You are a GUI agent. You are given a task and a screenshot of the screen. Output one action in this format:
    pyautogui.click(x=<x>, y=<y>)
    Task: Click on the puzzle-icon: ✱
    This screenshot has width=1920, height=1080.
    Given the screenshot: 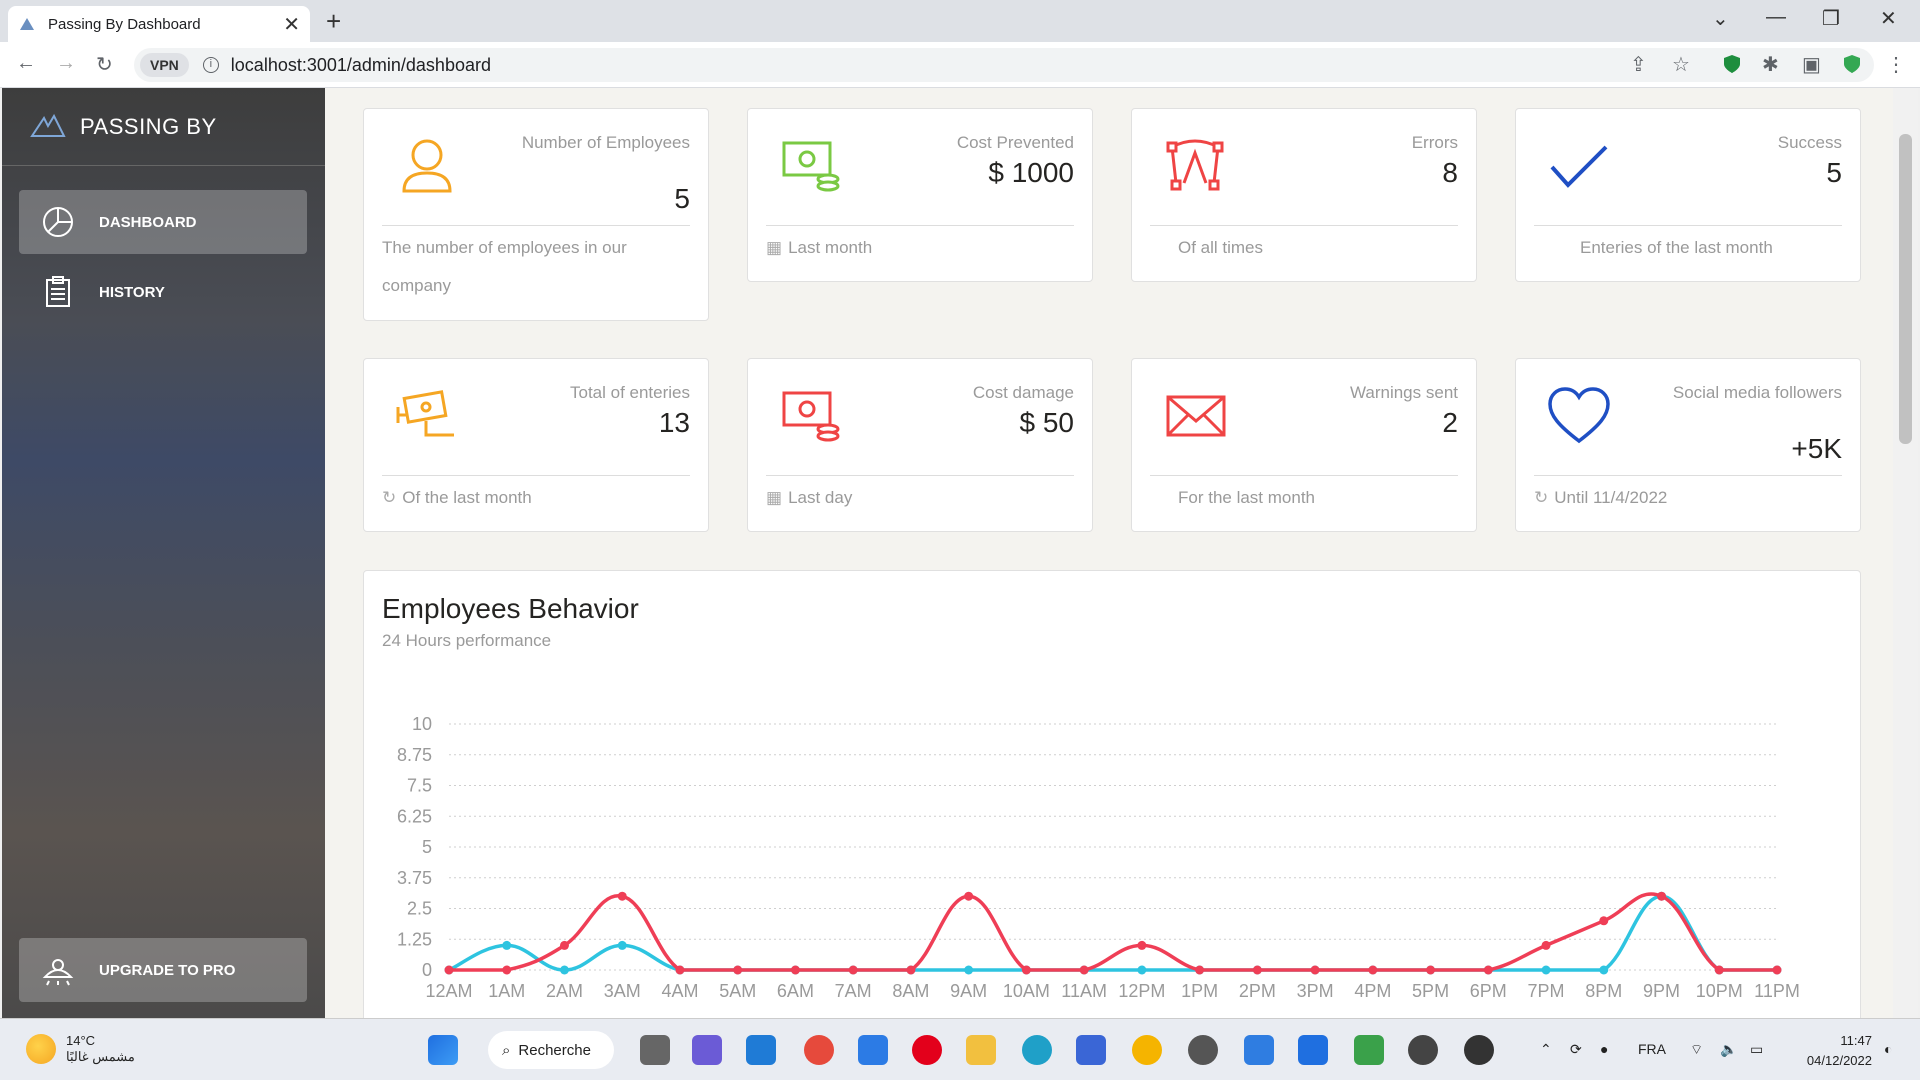 What is the action you would take?
    pyautogui.click(x=1770, y=65)
    